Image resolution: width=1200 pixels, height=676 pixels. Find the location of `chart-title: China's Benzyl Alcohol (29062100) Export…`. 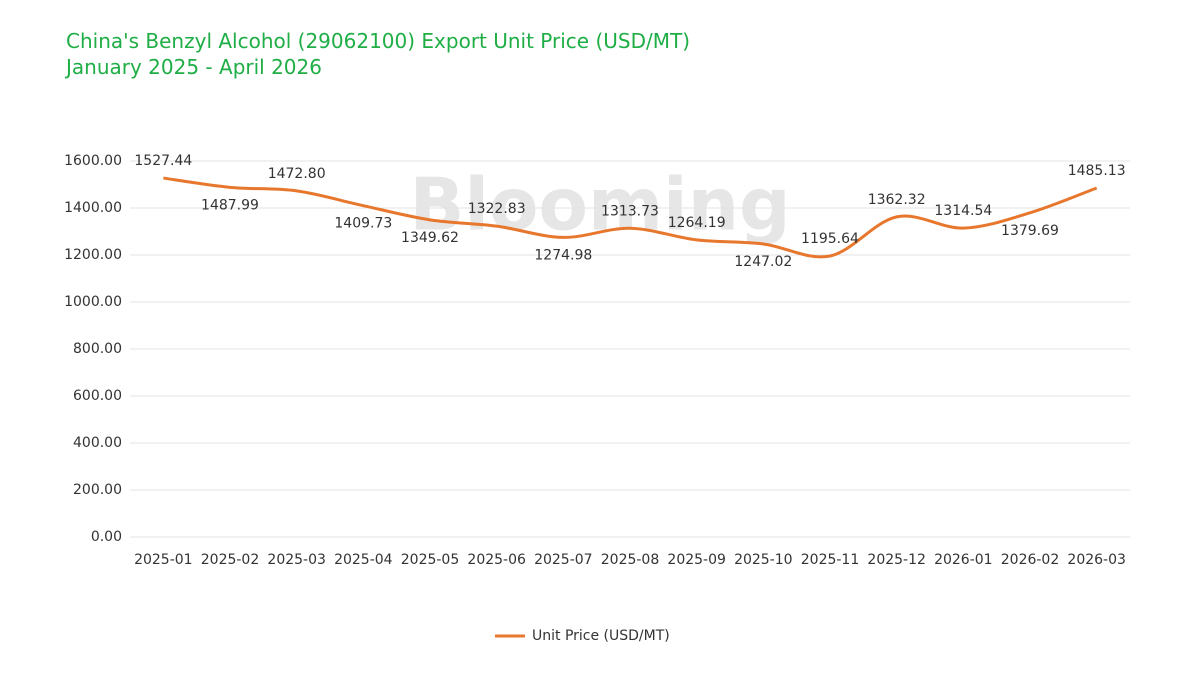

chart-title: China's Benzyl Alcohol (29062100) Export… is located at coordinates (378, 41).